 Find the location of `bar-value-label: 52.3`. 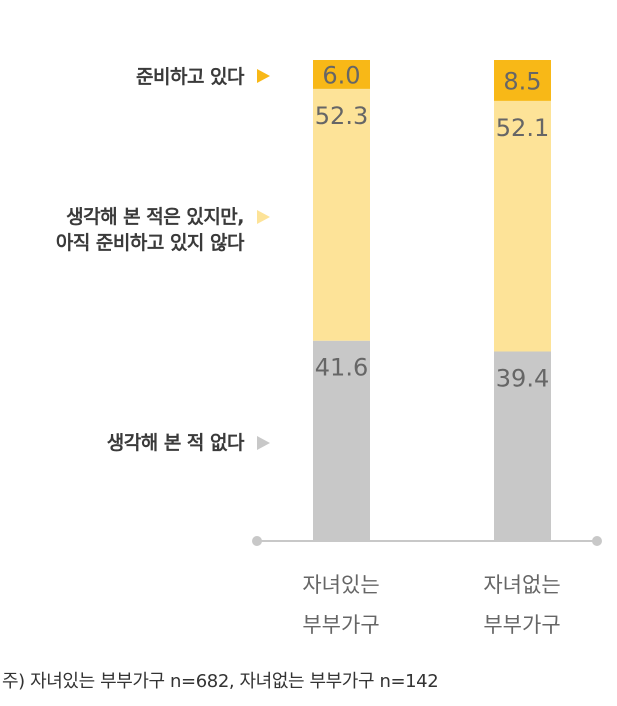

bar-value-label: 52.3 is located at coordinates (341, 116).